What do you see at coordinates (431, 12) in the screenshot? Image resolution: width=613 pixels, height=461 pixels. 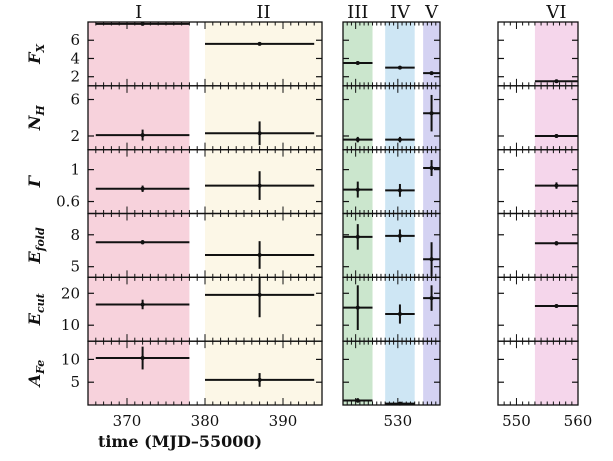 I see `interval-label: V` at bounding box center [431, 12].